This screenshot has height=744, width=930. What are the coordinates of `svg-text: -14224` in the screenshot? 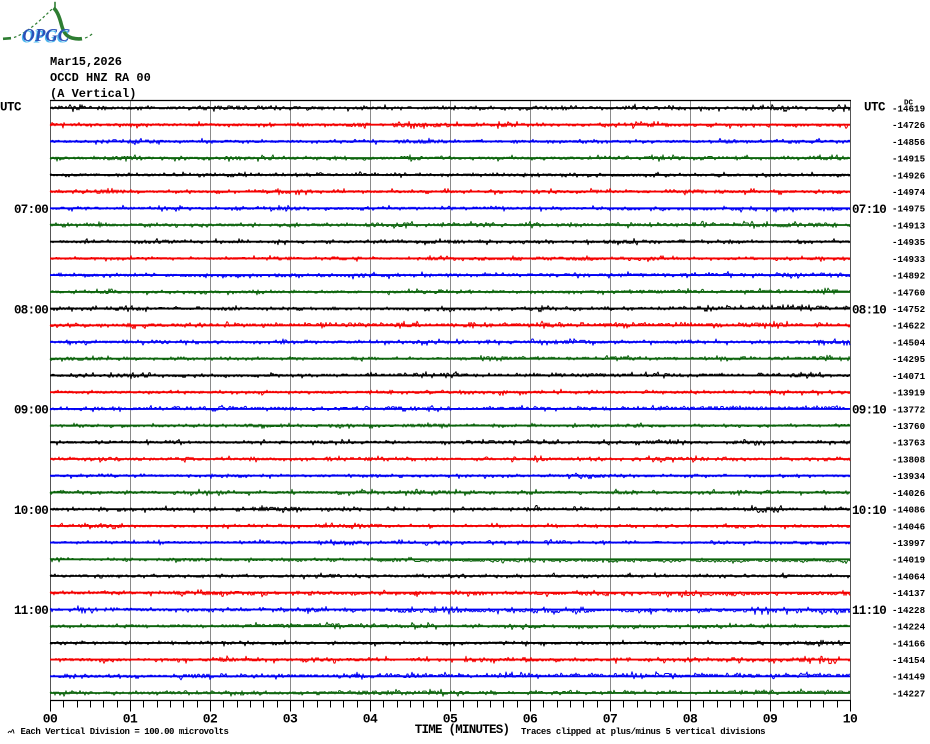 It's located at (909, 627).